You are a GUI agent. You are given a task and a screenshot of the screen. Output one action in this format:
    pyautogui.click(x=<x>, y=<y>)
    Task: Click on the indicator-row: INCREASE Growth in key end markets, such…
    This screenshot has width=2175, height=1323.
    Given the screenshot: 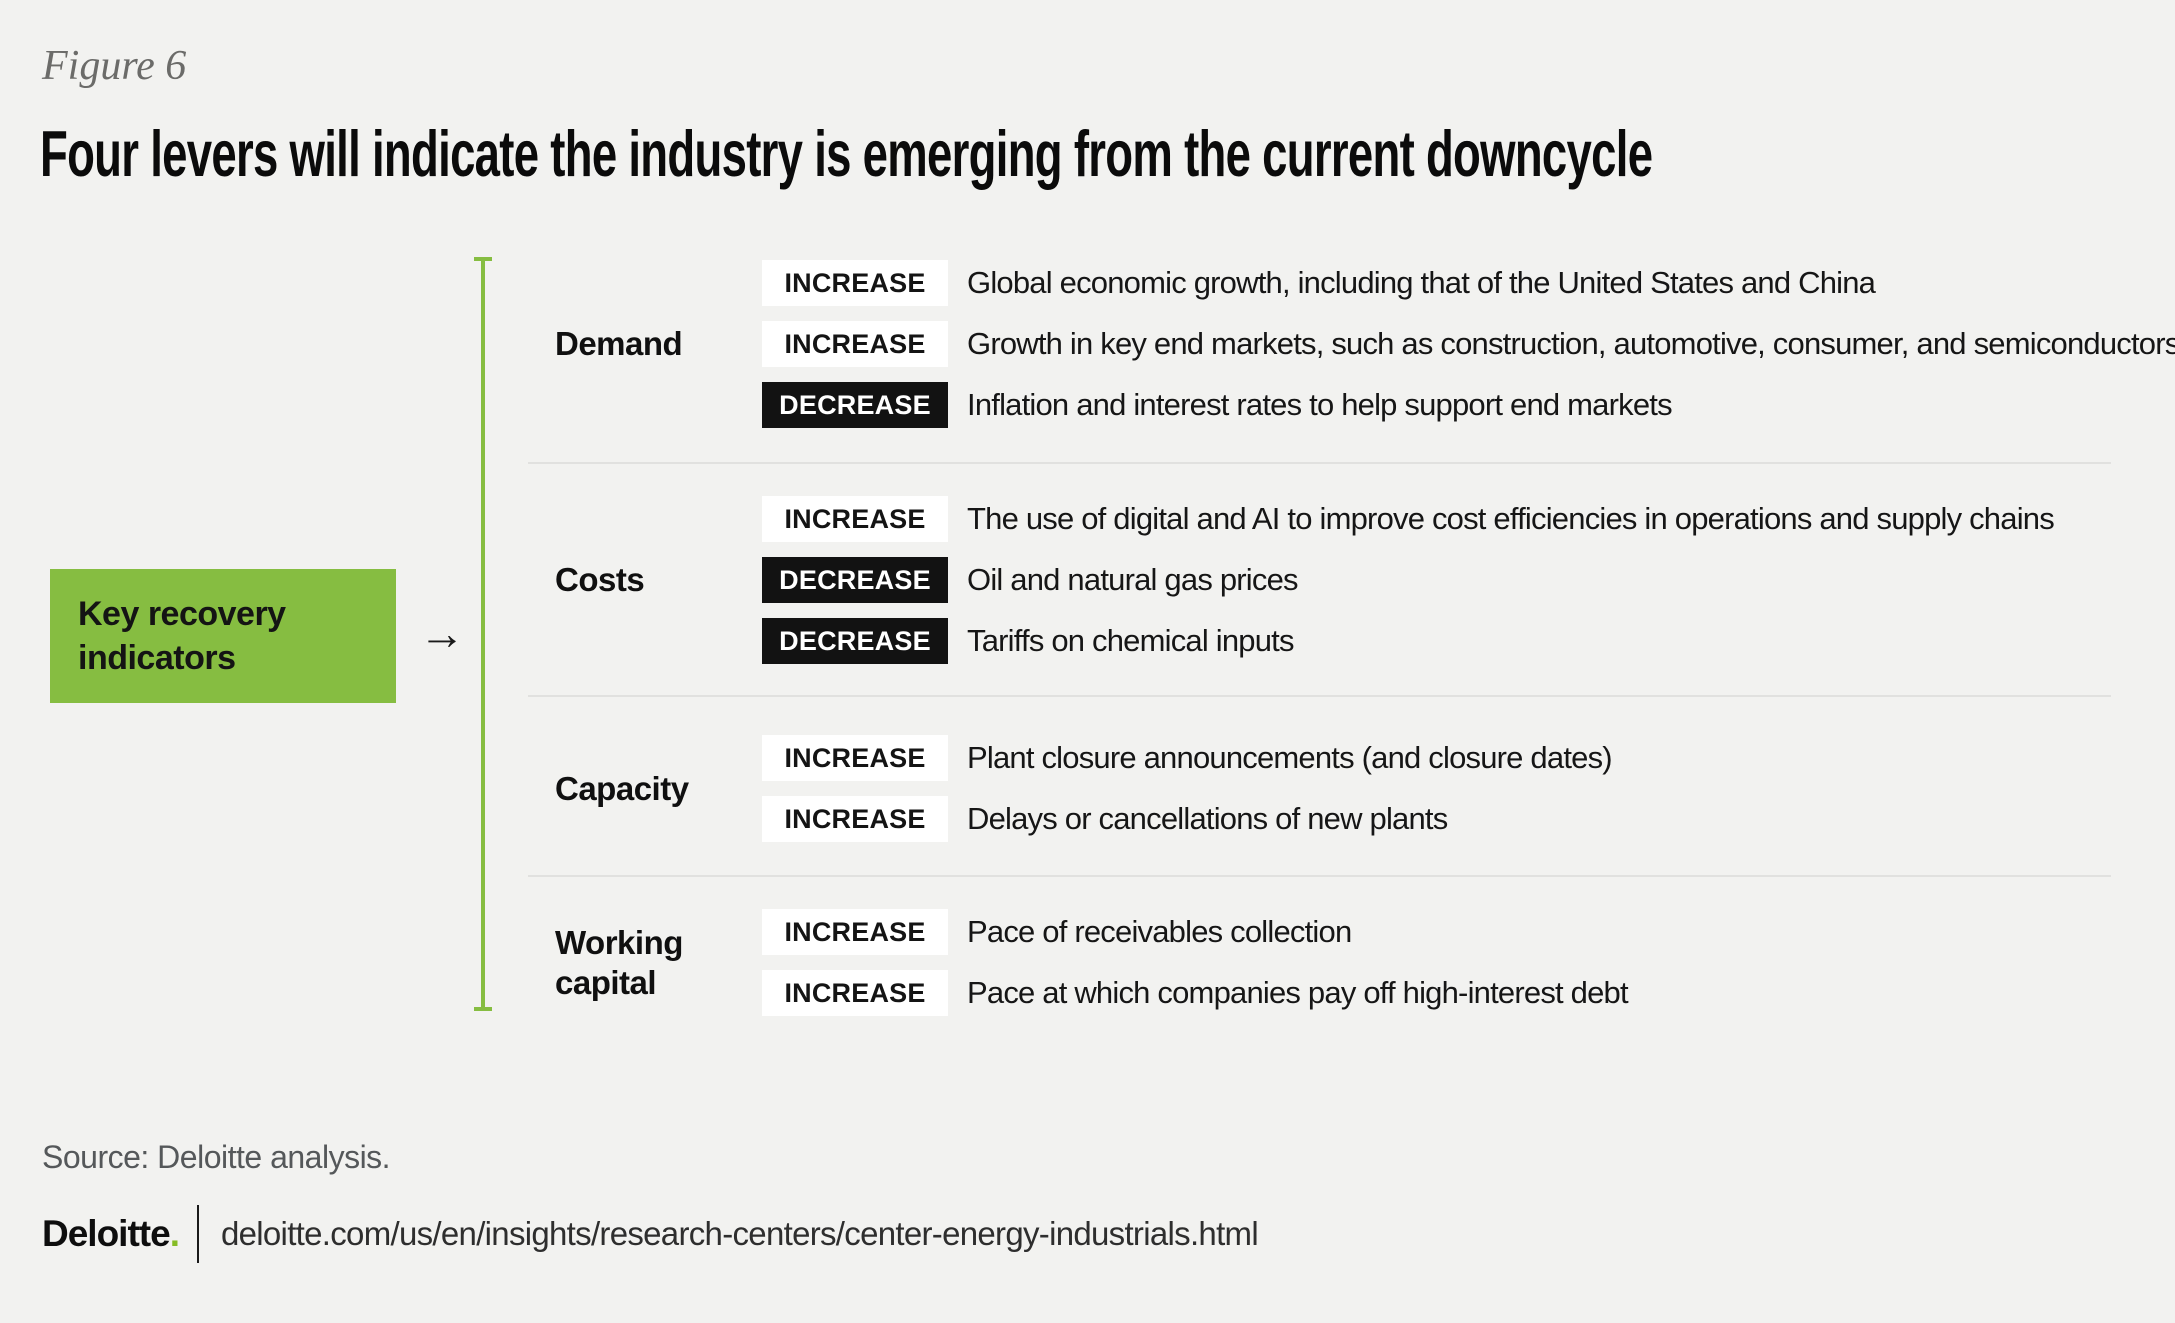 What is the action you would take?
    pyautogui.click(x=1468, y=344)
    